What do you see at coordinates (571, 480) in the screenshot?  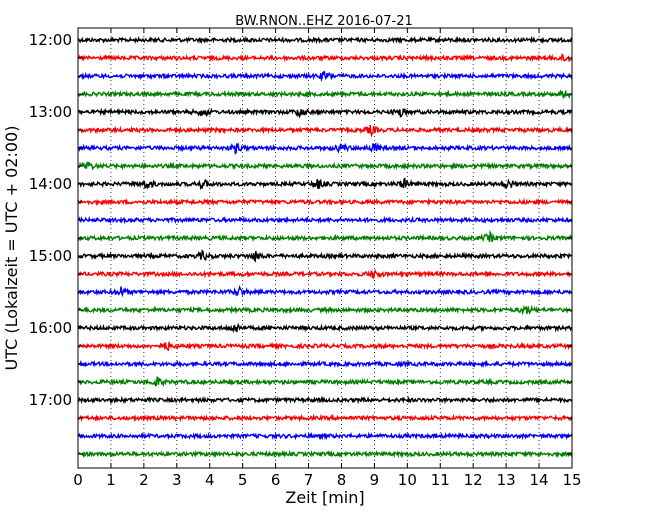 I see `x-tick-label: 15` at bounding box center [571, 480].